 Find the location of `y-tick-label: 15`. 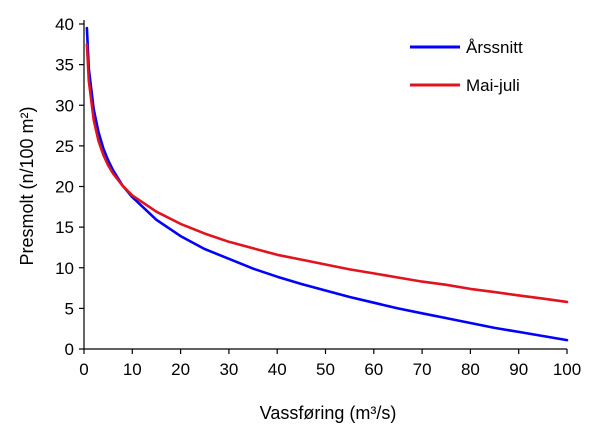

y-tick-label: 15 is located at coordinates (64, 227).